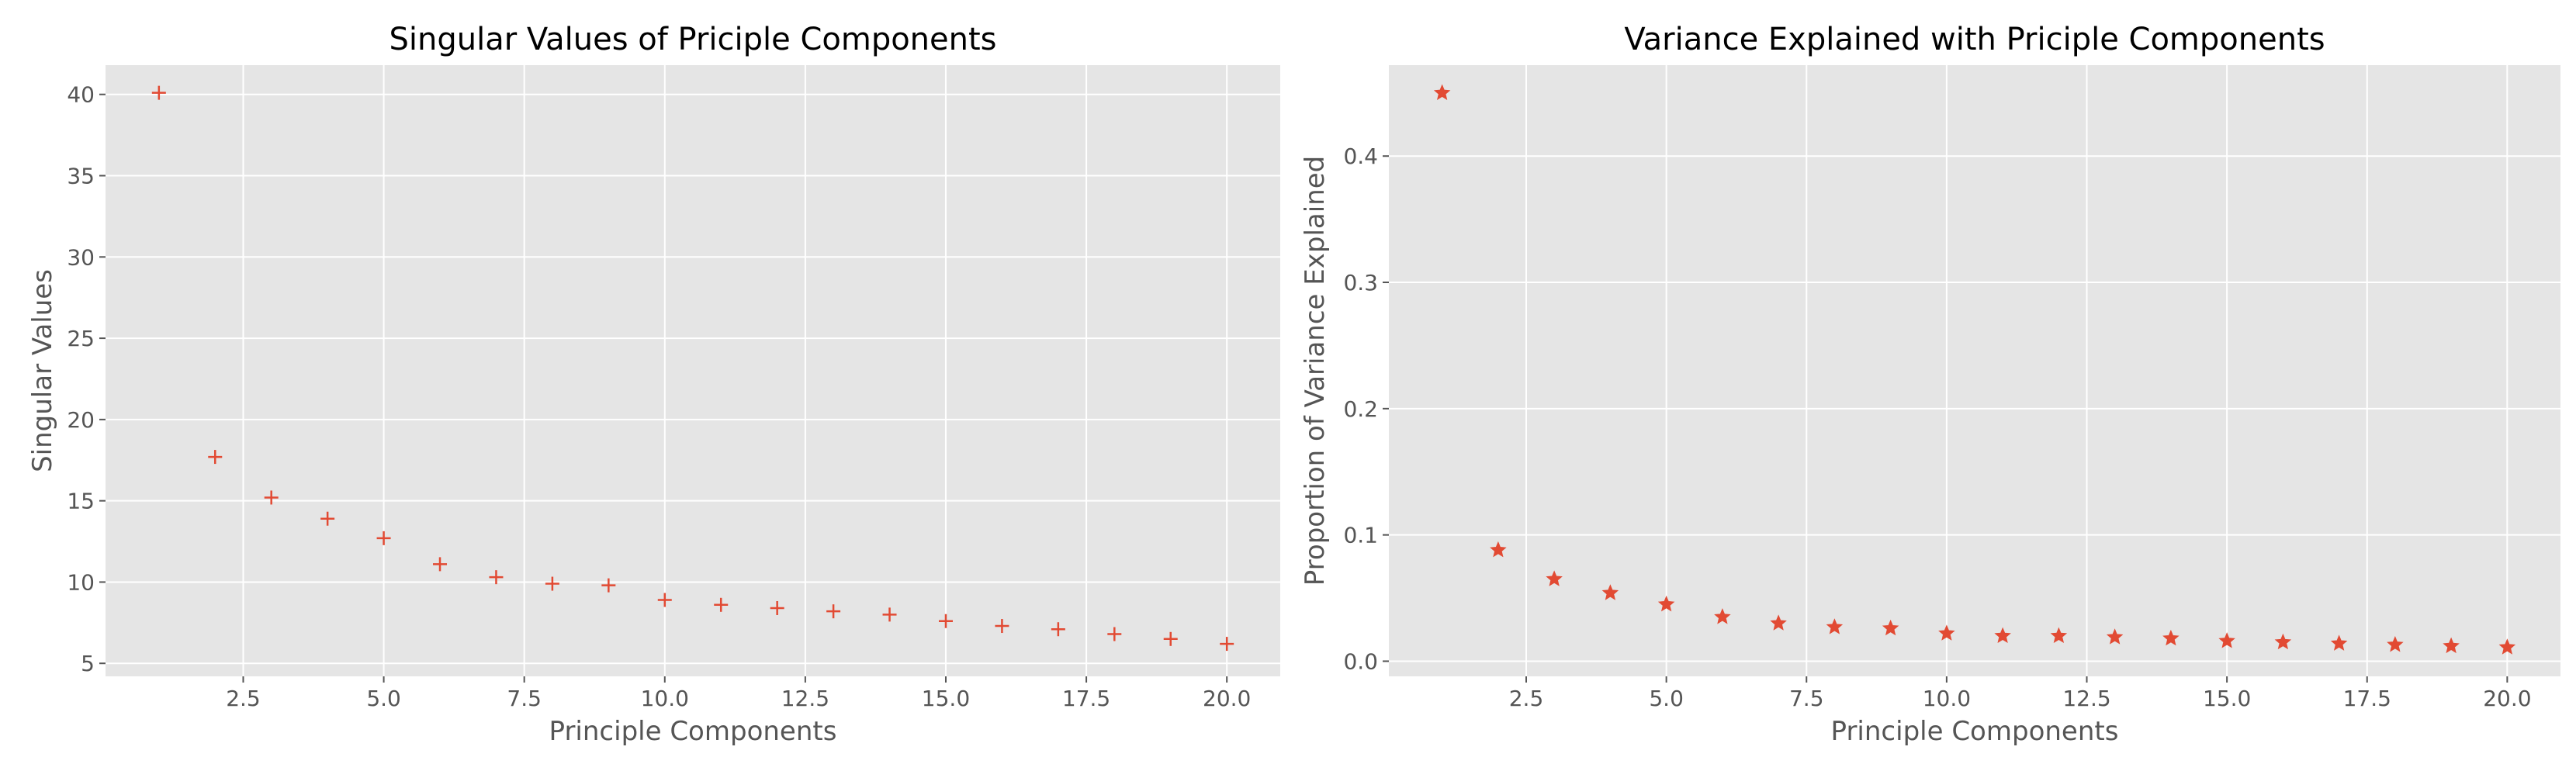  Describe the element at coordinates (81, 502) in the screenshot. I see `y-tick-label: 15` at that location.